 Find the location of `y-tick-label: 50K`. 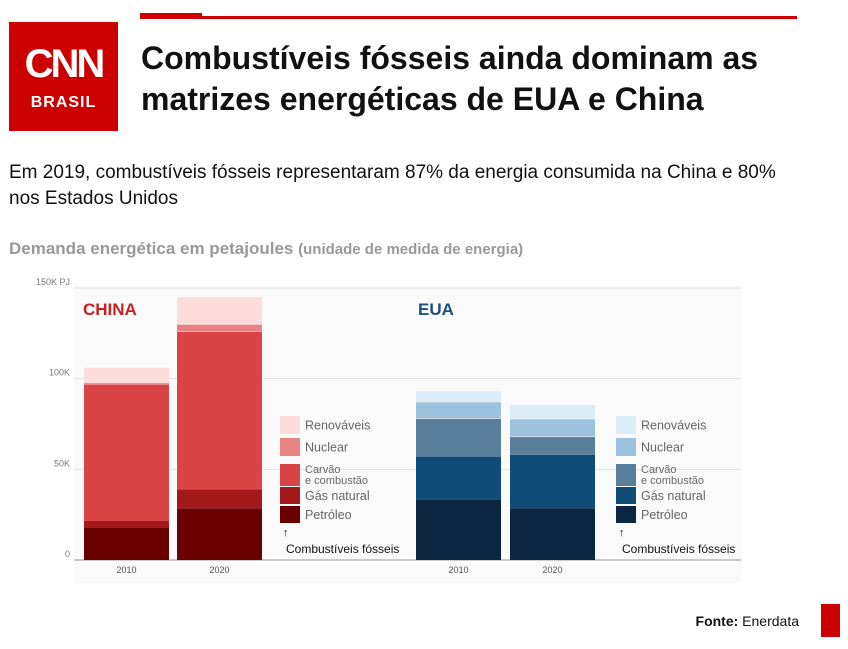

y-tick-label: 50K is located at coordinates (62, 463).